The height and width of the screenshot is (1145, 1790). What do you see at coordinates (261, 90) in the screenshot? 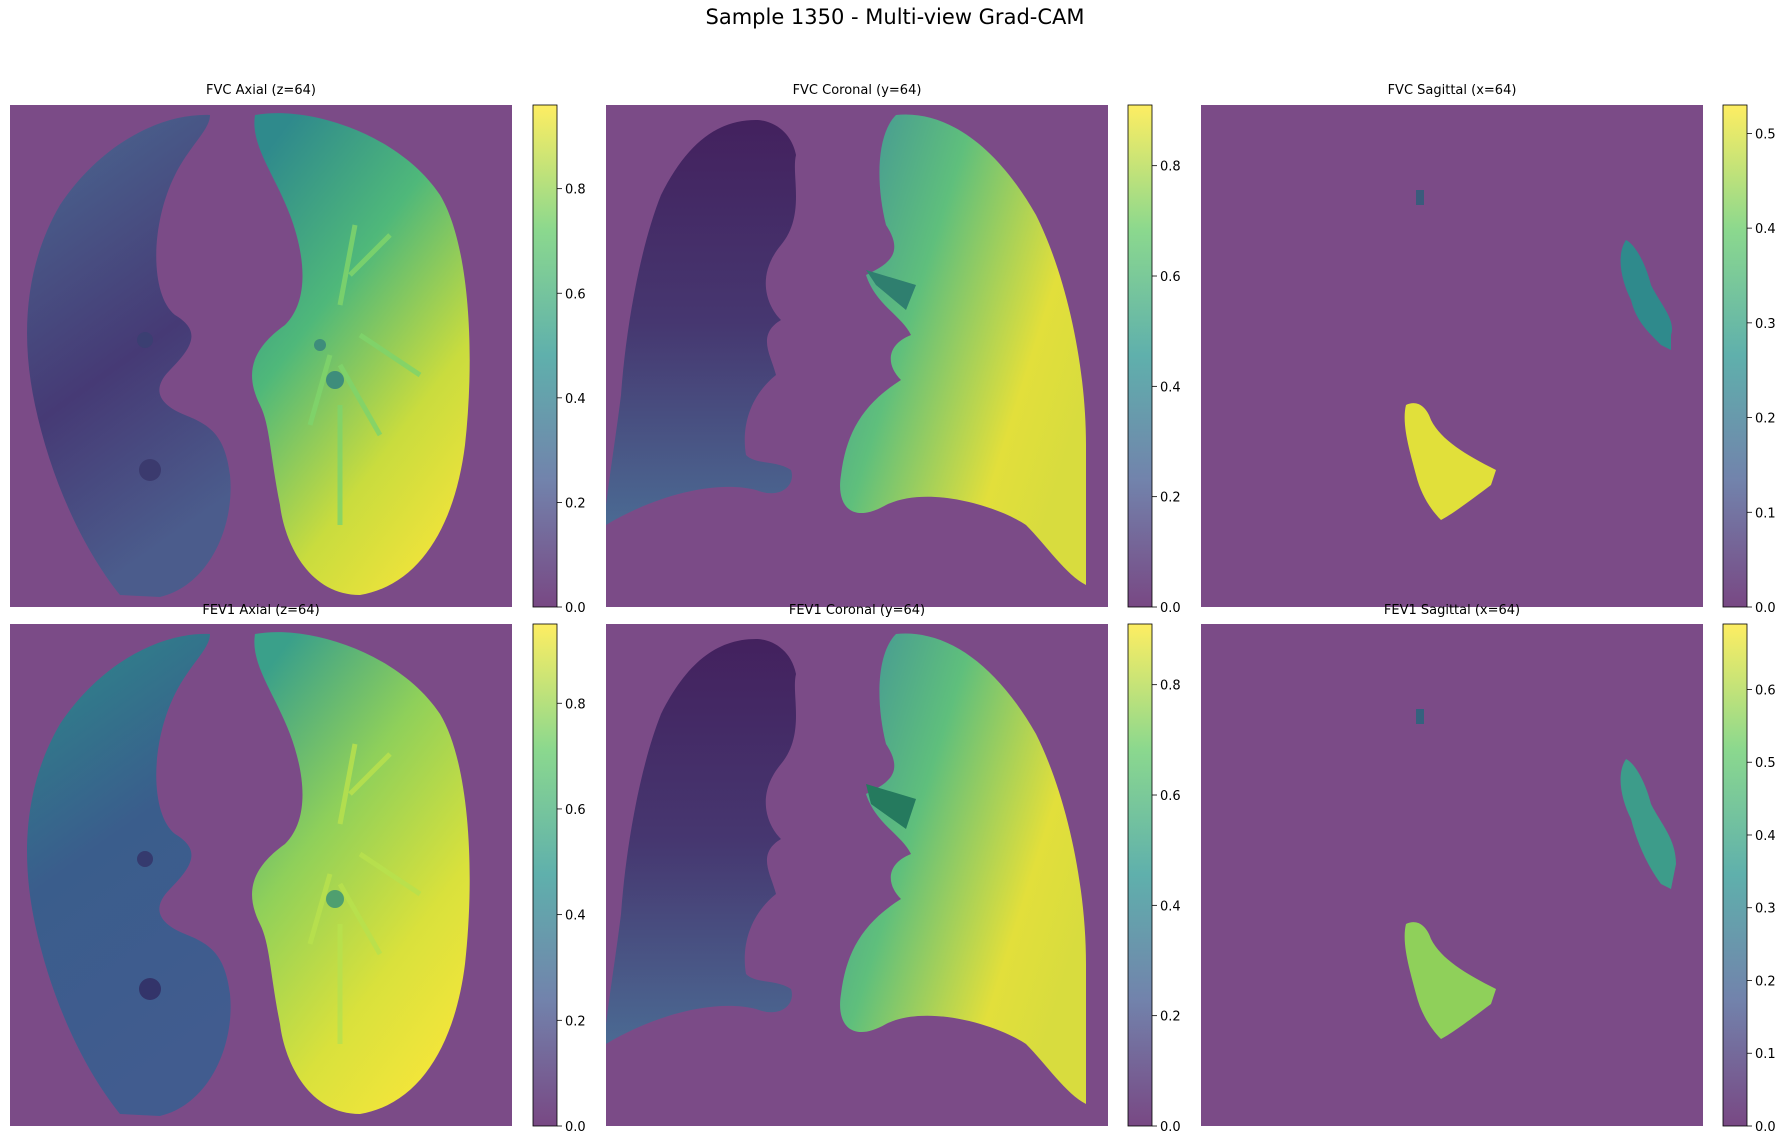
I see `panel-title-fvc-axial: FVC Axial (z=64)` at bounding box center [261, 90].